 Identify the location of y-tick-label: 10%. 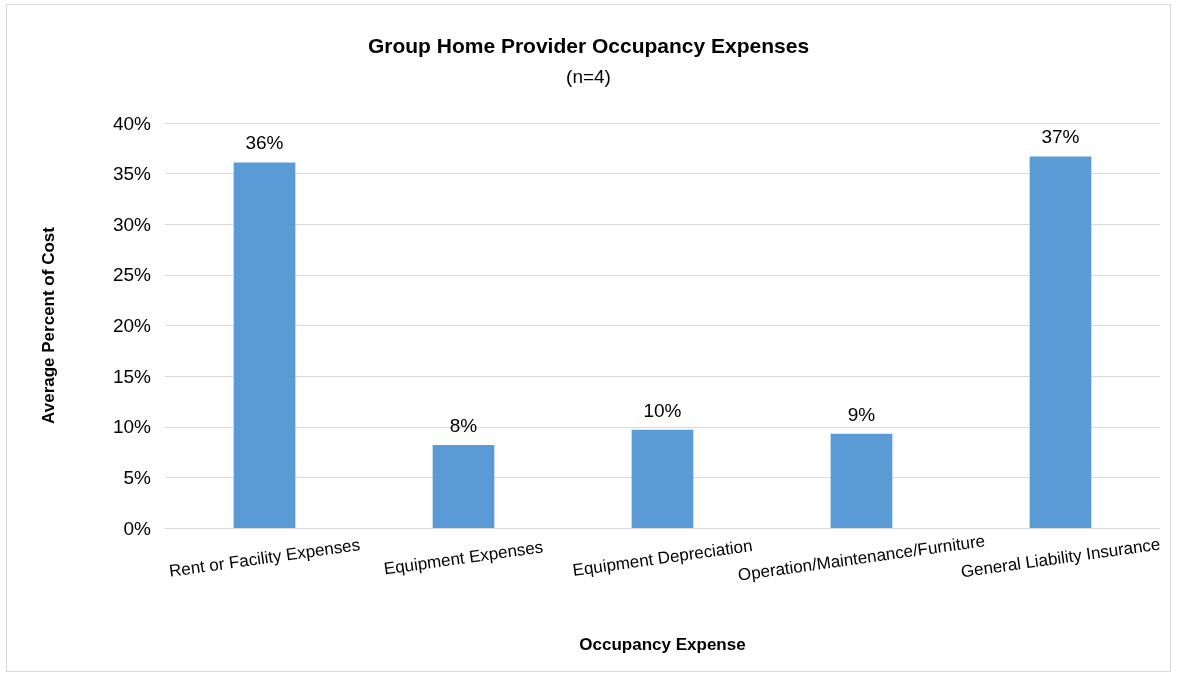
(132, 427).